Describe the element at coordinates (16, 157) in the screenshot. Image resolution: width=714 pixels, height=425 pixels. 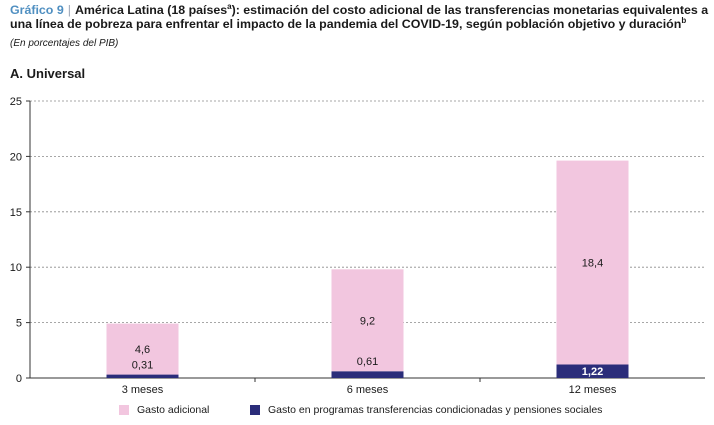
I see `y-tick-label-20: 20` at that location.